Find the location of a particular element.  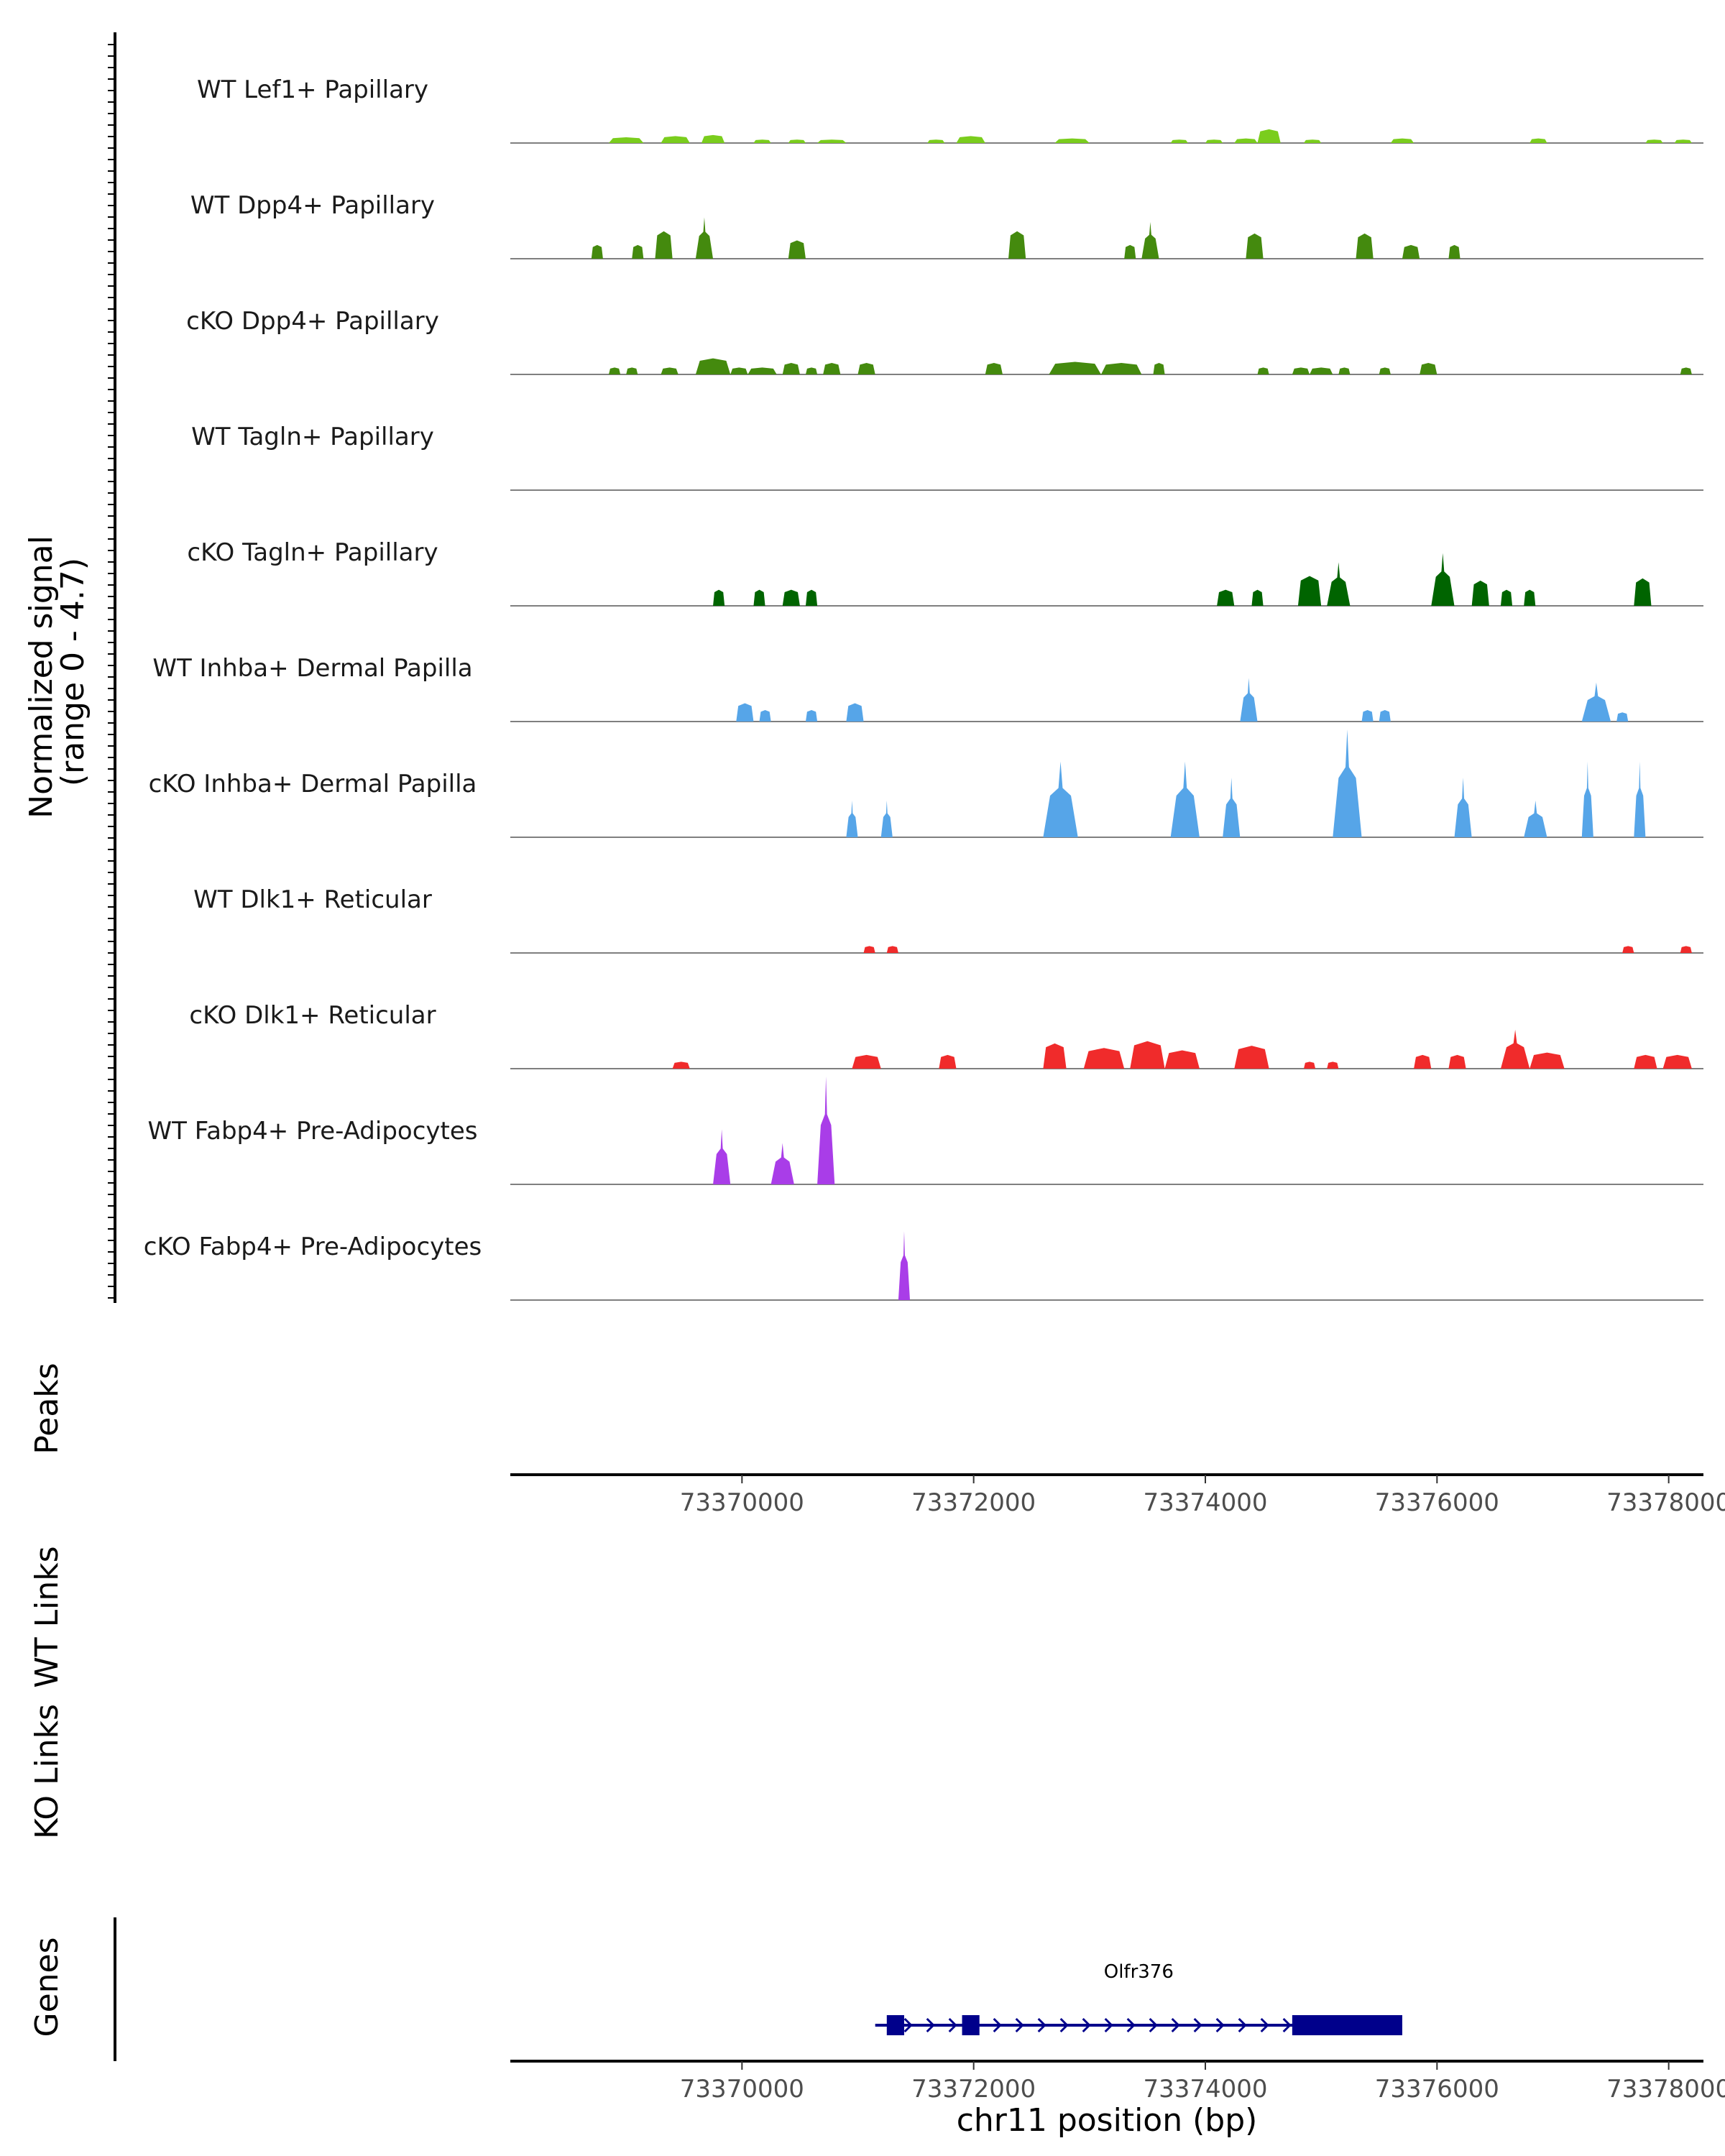

peaks-x-axis-tick-label: 73372000 is located at coordinates (973, 1502).